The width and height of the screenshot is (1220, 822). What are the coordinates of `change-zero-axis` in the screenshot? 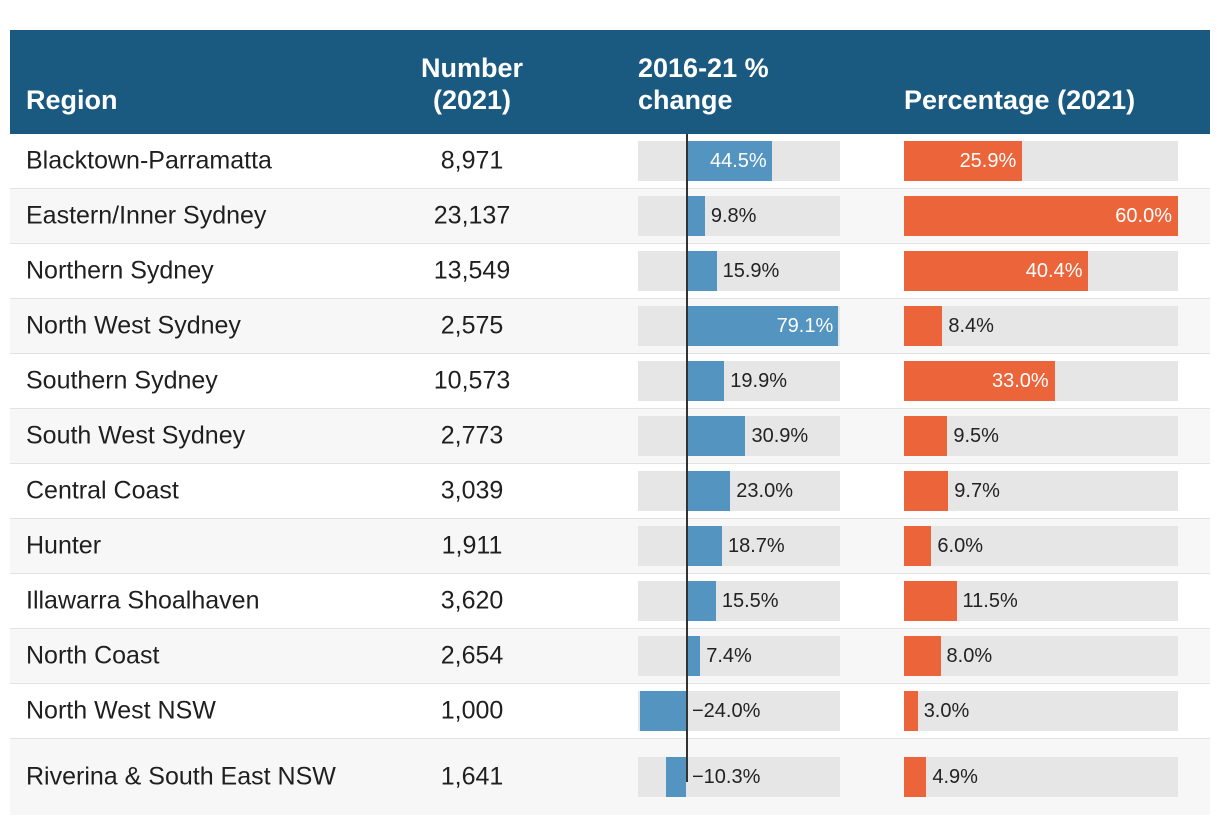 It's located at (687, 458).